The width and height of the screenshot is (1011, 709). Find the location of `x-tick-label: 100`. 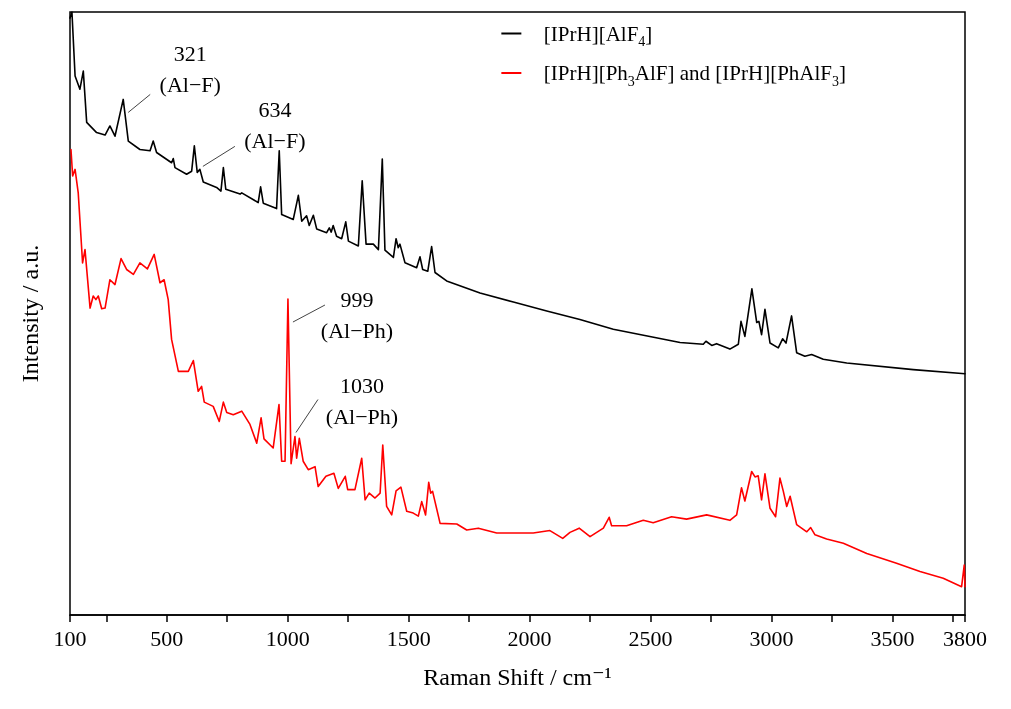

x-tick-label: 100 is located at coordinates (70, 638).